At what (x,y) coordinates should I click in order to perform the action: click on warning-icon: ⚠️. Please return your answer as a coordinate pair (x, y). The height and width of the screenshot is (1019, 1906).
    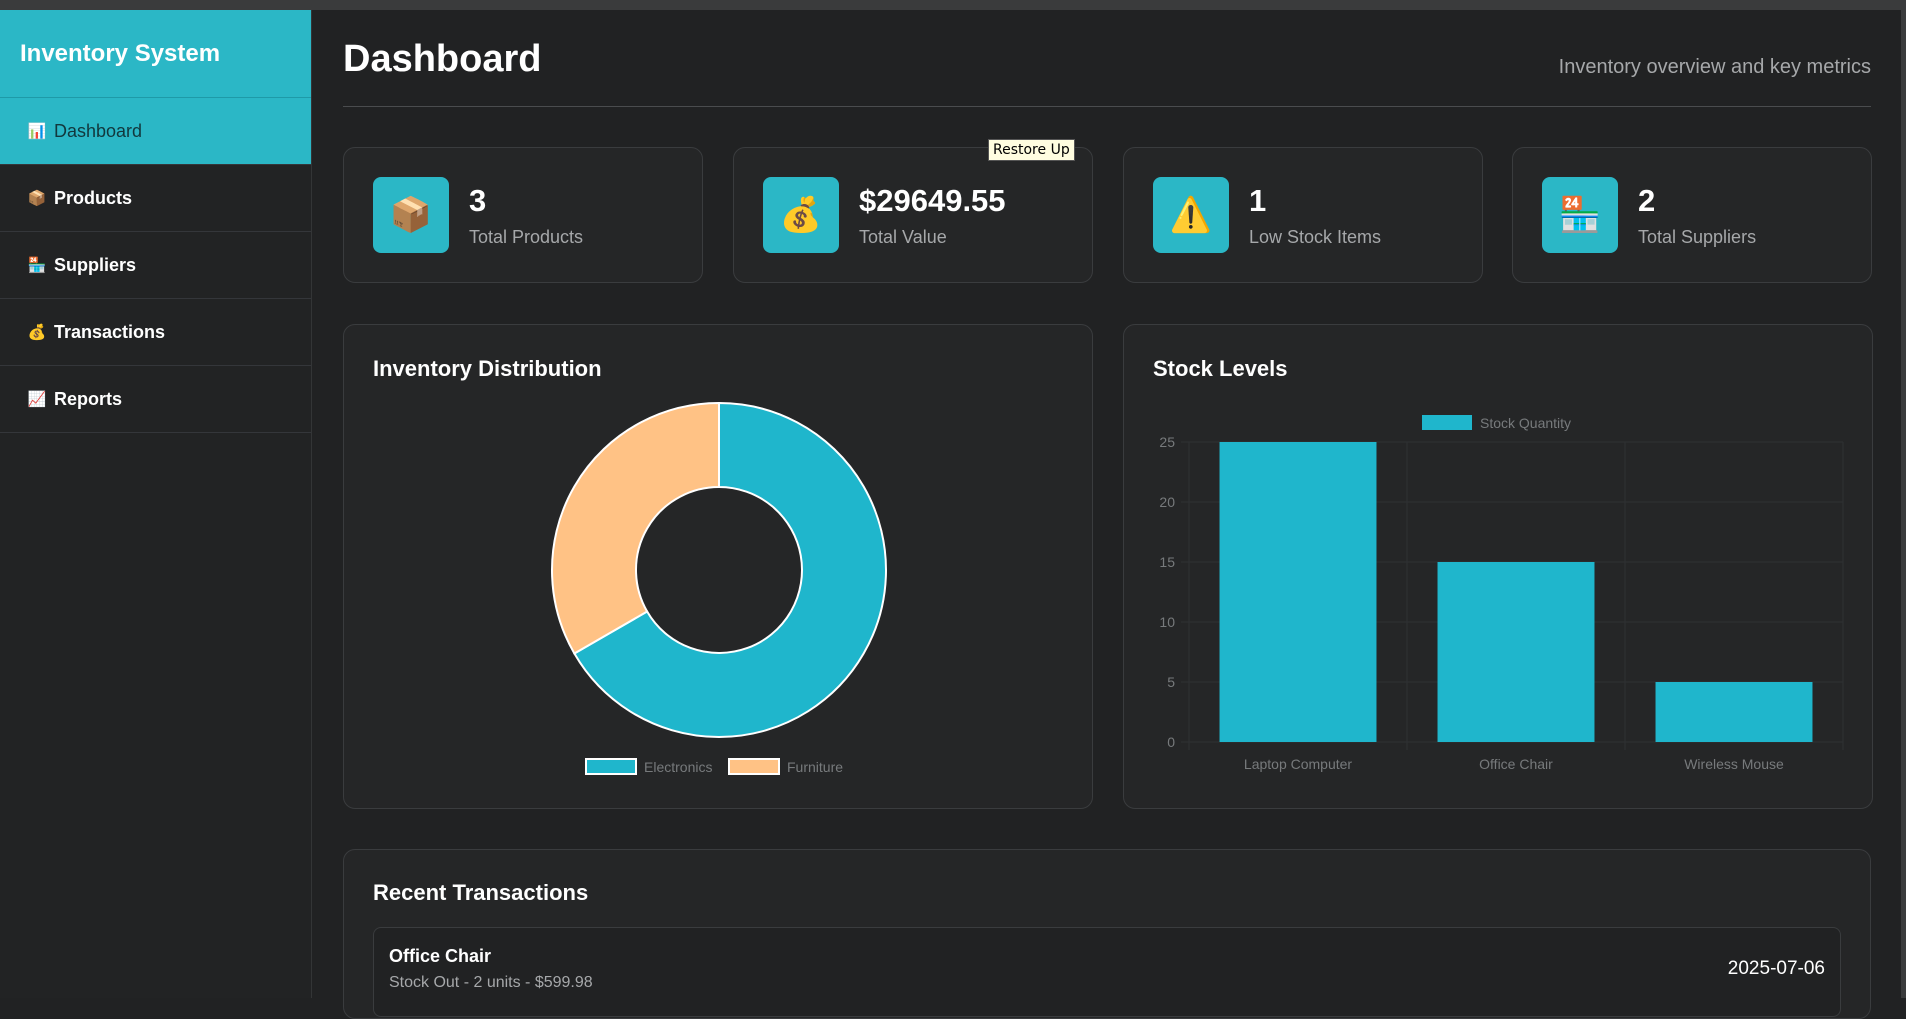
    Looking at the image, I should click on (1191, 215).